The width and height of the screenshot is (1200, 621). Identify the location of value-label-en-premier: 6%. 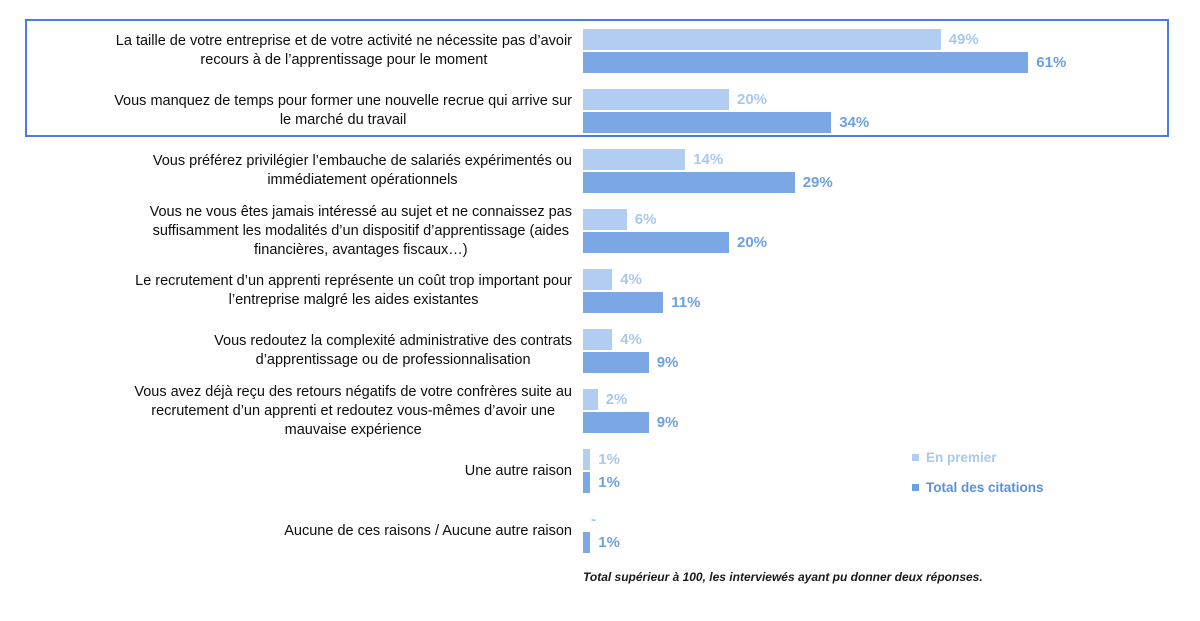
(645, 219).